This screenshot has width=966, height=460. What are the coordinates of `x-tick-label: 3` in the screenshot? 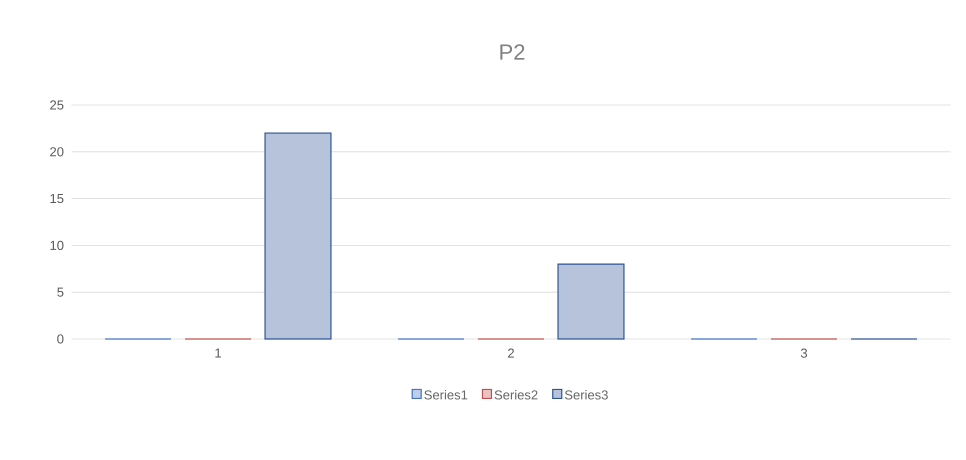 It's located at (804, 353).